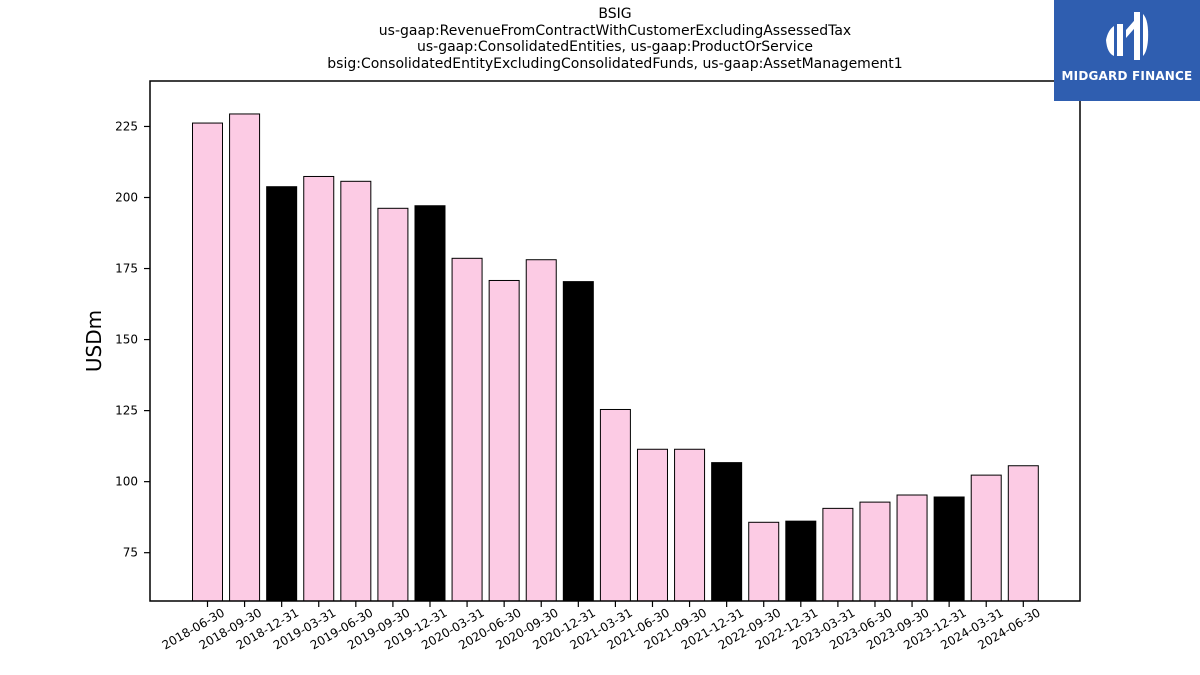  What do you see at coordinates (126, 482) in the screenshot?
I see `y-tick-label: 100` at bounding box center [126, 482].